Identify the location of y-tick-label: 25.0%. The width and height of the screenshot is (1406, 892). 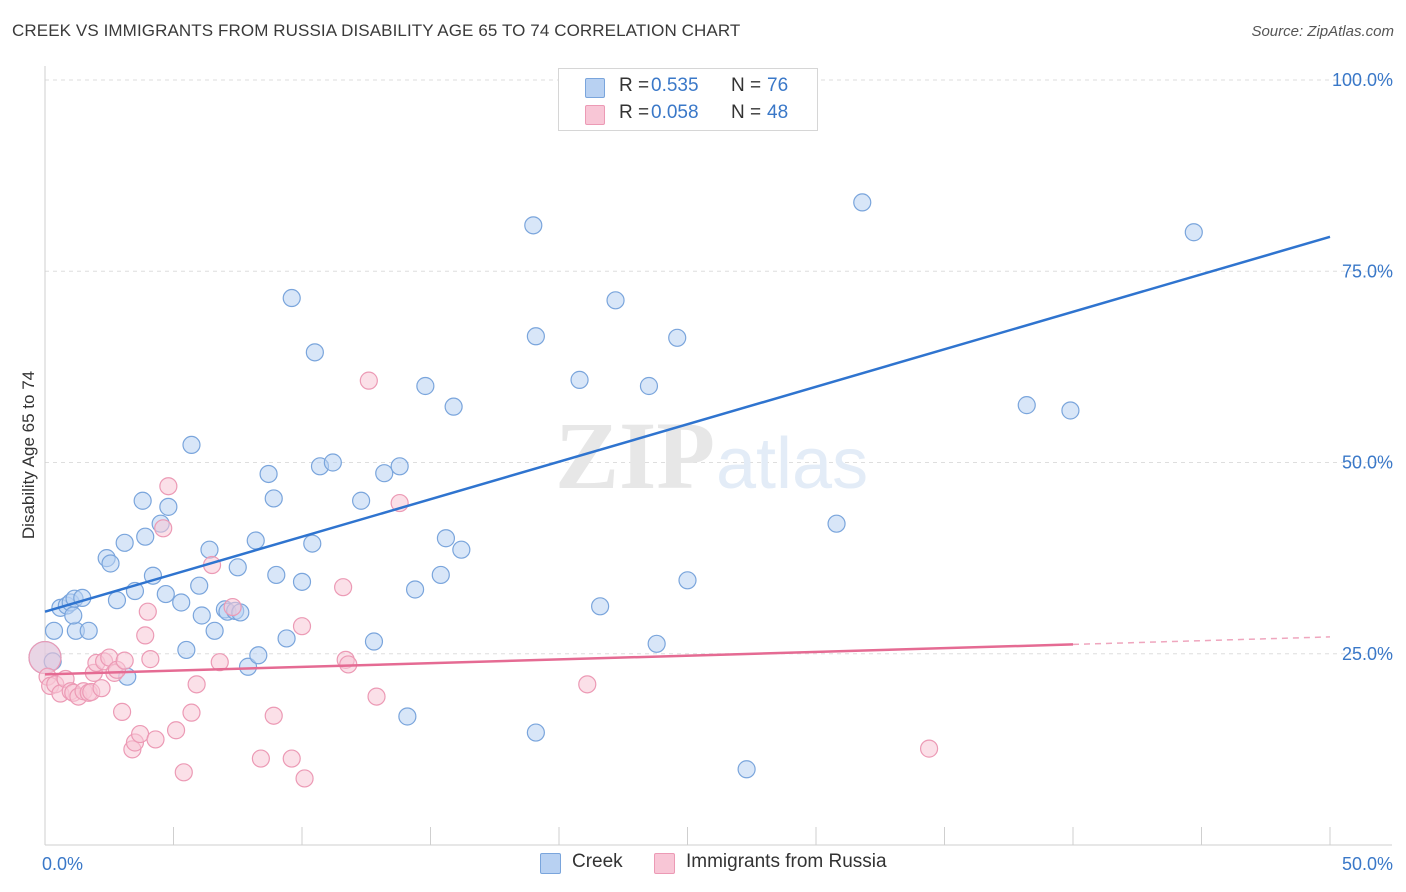
(1367, 654).